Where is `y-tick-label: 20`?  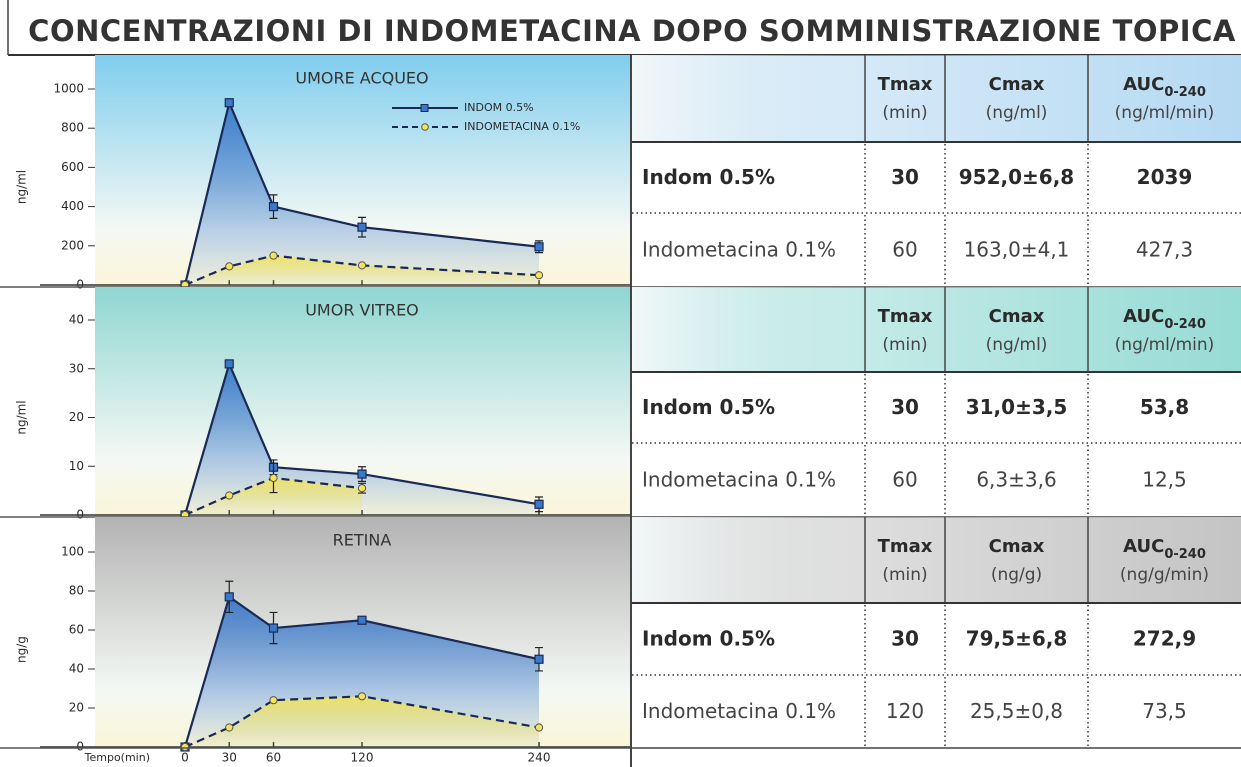
y-tick-label: 20 is located at coordinates (76, 708).